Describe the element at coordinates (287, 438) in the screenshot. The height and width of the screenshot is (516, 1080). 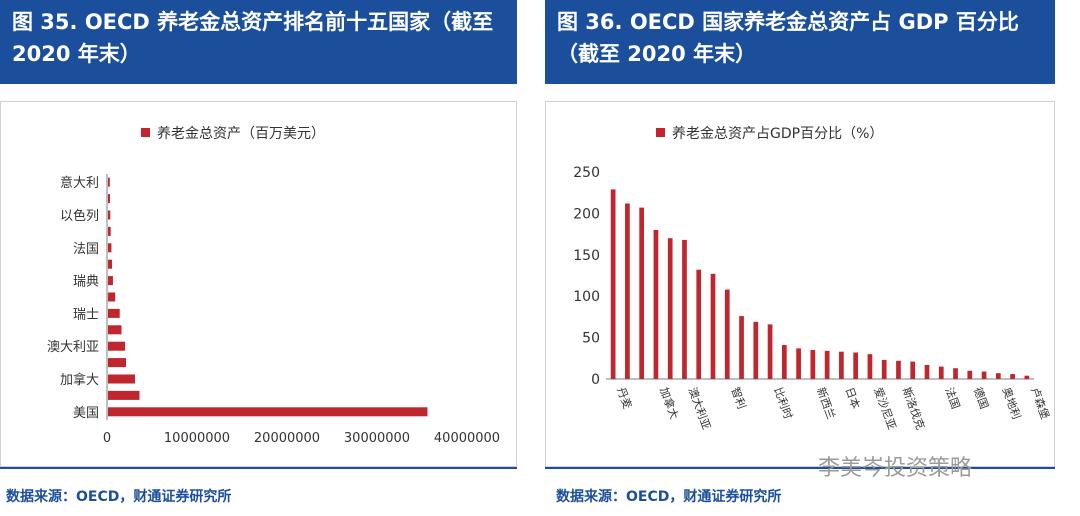
I see `x-tick-label: 20000000` at that location.